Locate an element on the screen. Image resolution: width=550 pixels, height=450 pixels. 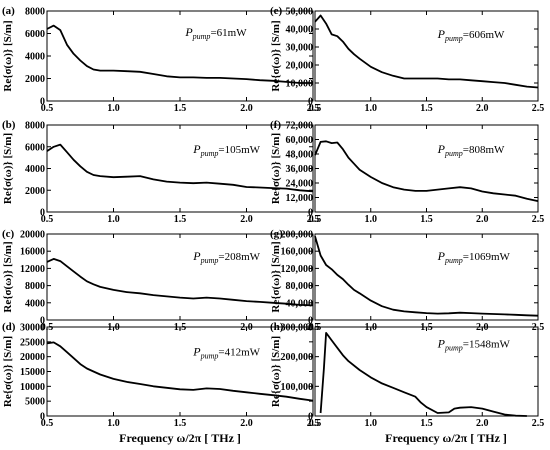
series-line-f is located at coordinates (426, 171).